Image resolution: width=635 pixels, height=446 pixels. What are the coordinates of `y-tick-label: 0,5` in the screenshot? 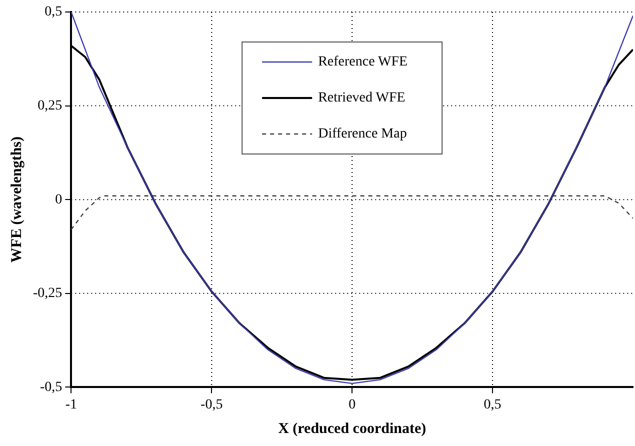 It's located at (53, 12).